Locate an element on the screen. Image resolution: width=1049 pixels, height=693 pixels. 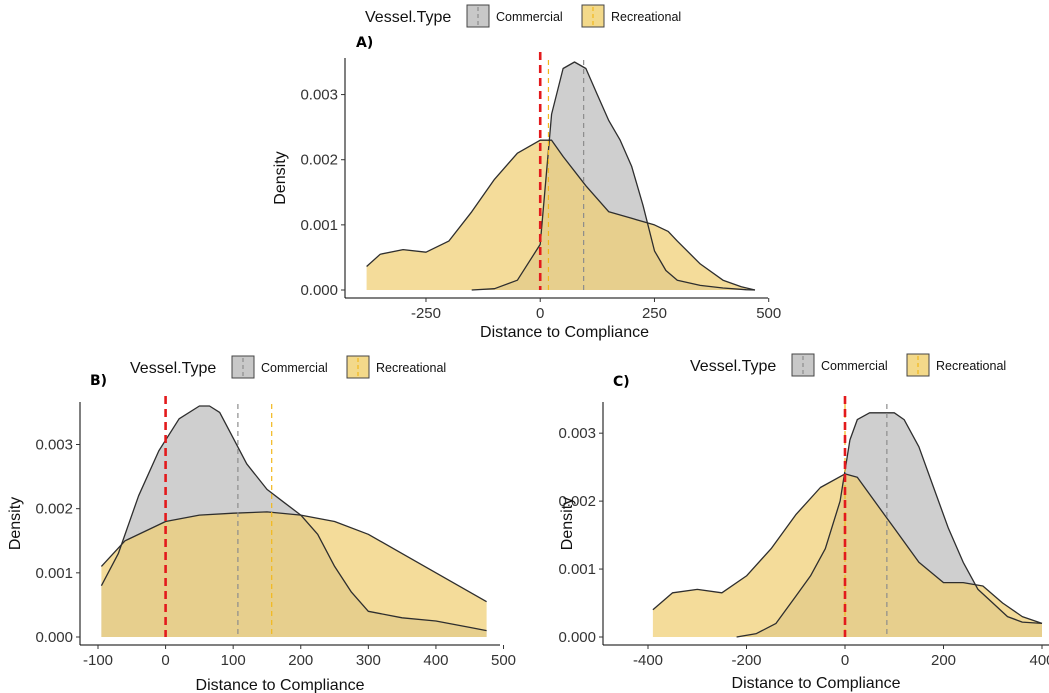
x-tick-label: -100 is located at coordinates (98, 660).